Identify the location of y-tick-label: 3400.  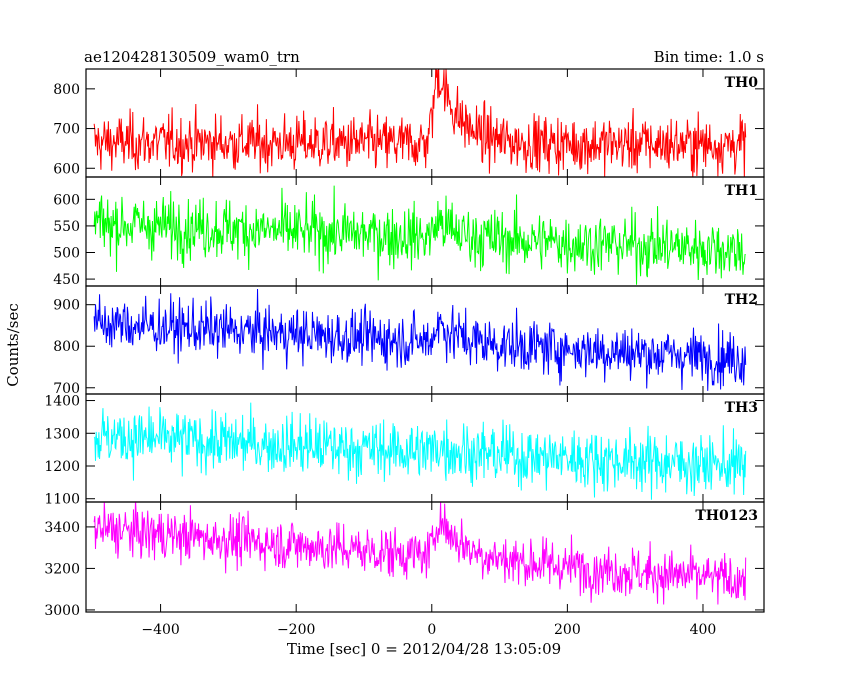
(62, 528).